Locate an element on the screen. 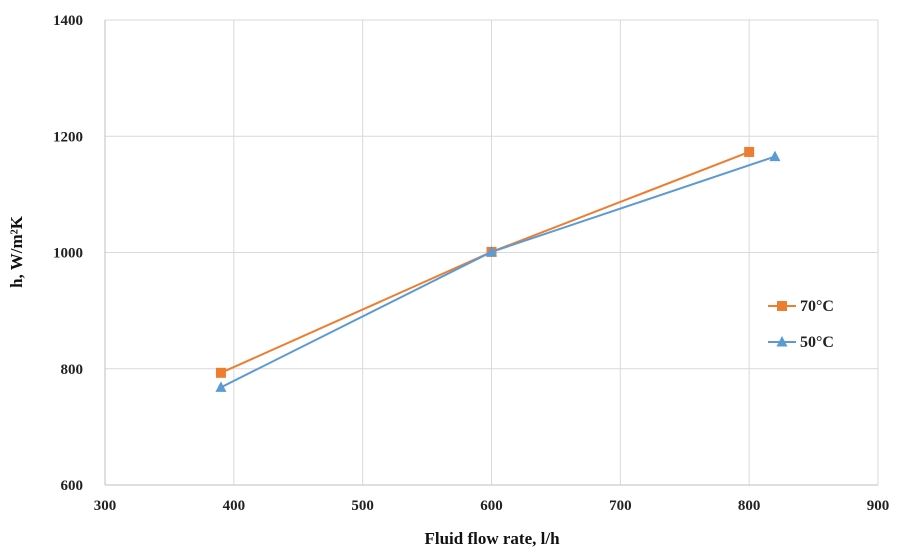 The height and width of the screenshot is (550, 900). y-tick-label: 1400 is located at coordinates (68, 21).